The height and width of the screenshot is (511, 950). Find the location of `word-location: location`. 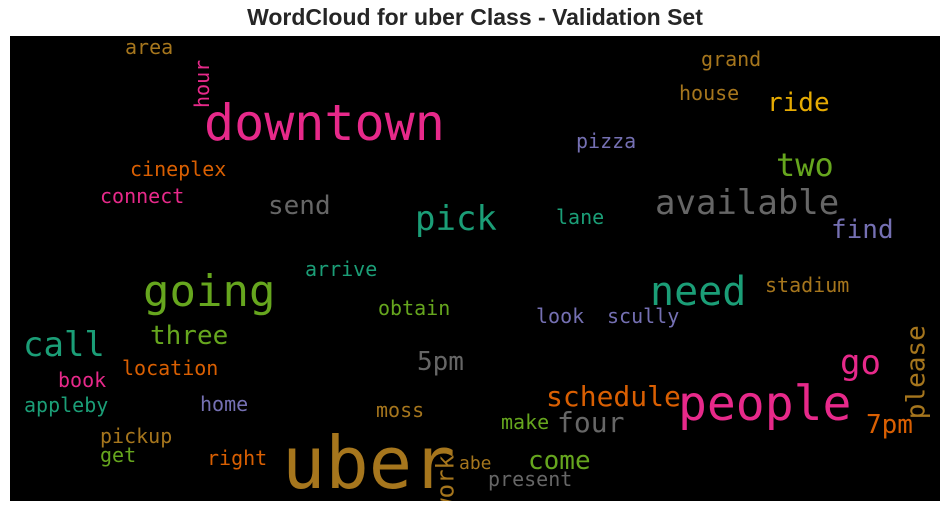

word-location: location is located at coordinates (170, 368).